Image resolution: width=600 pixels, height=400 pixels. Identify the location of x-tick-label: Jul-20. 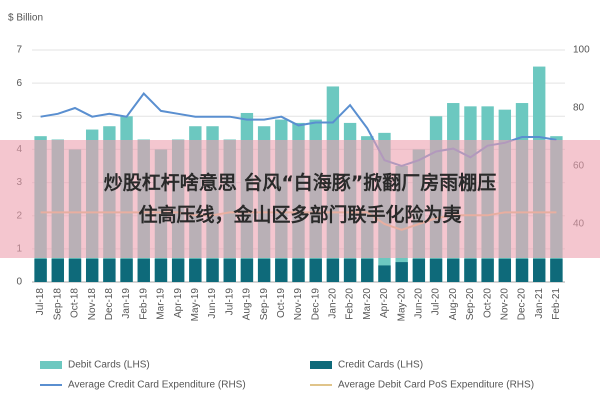
(436, 302).